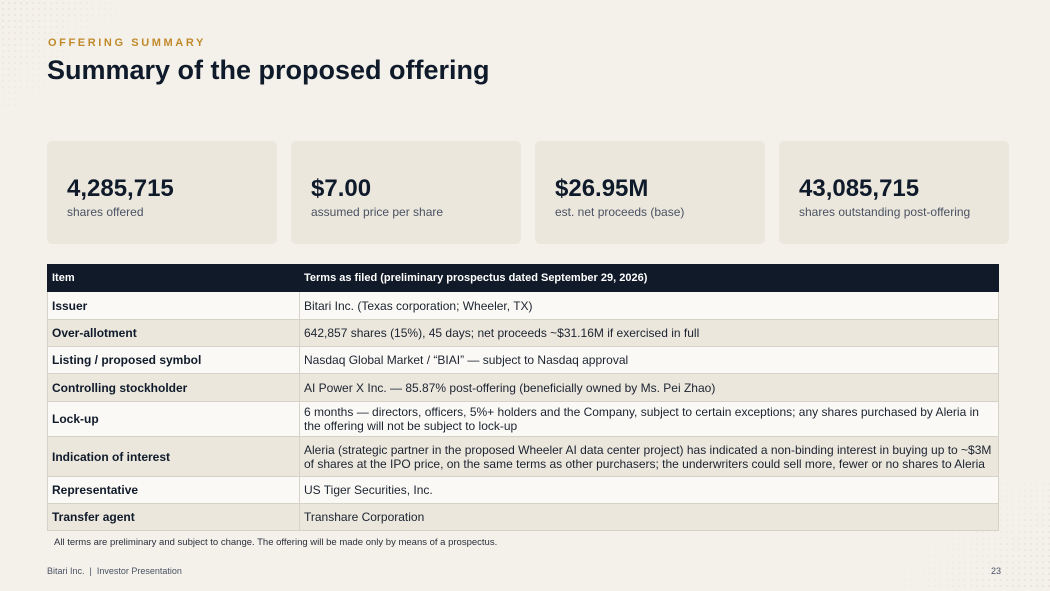 The image size is (1050, 591). What do you see at coordinates (649, 517) in the screenshot?
I see `row-terms: Transhare Corporation` at bounding box center [649, 517].